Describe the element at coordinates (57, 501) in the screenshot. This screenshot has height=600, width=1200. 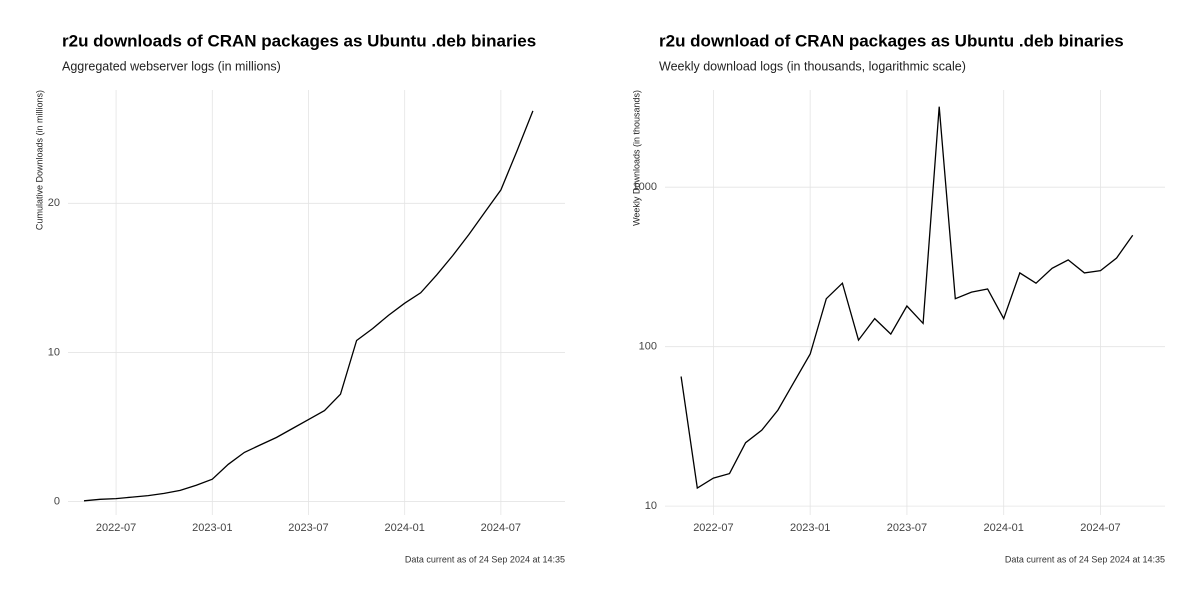
I see `y-tick-label: 0` at that location.